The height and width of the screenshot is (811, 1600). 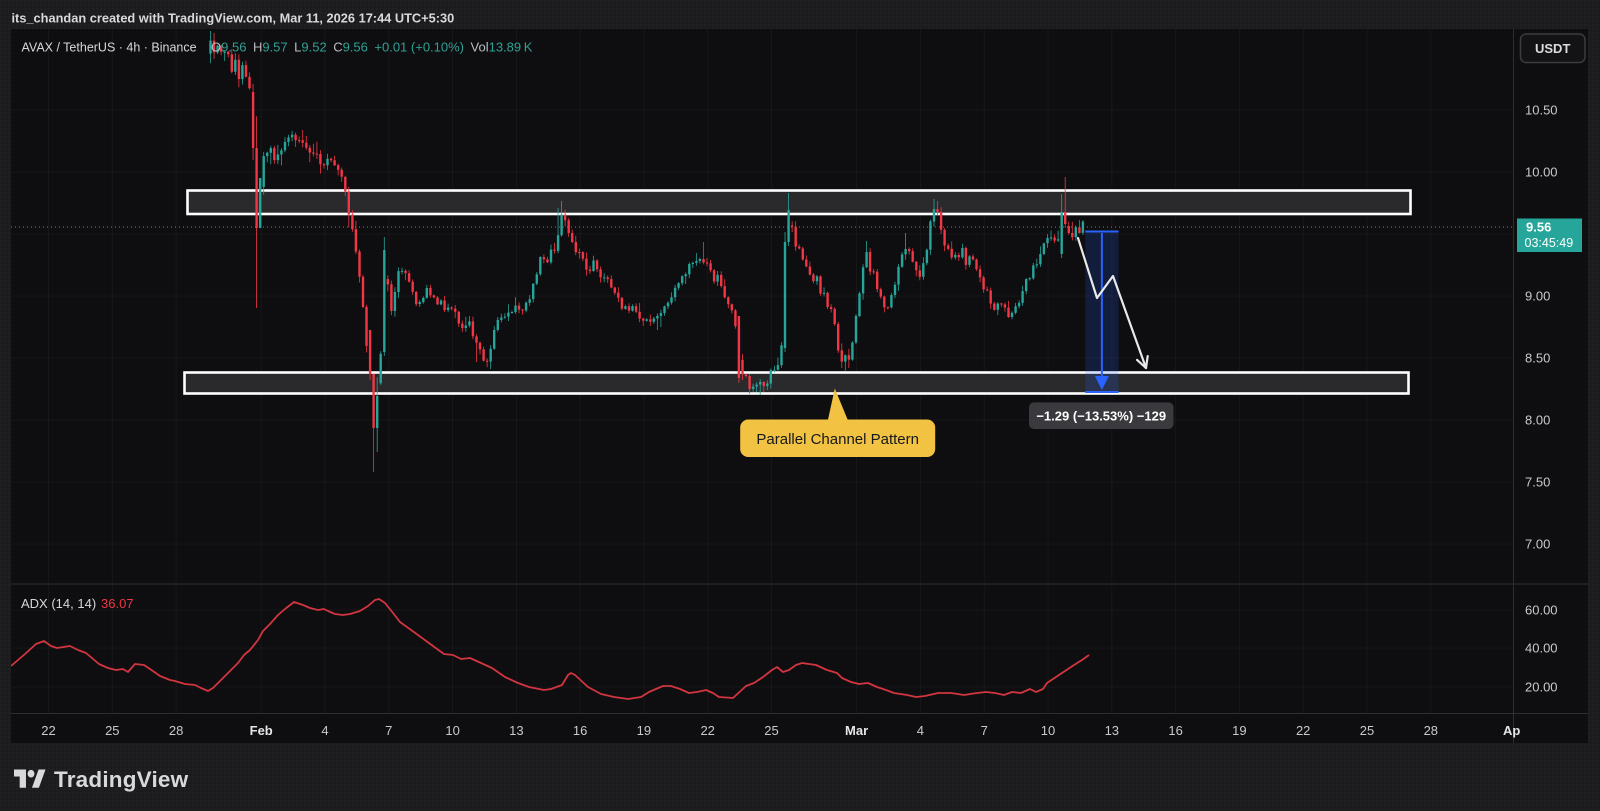 I want to click on svg-text: 10.50, so click(x=1541, y=110).